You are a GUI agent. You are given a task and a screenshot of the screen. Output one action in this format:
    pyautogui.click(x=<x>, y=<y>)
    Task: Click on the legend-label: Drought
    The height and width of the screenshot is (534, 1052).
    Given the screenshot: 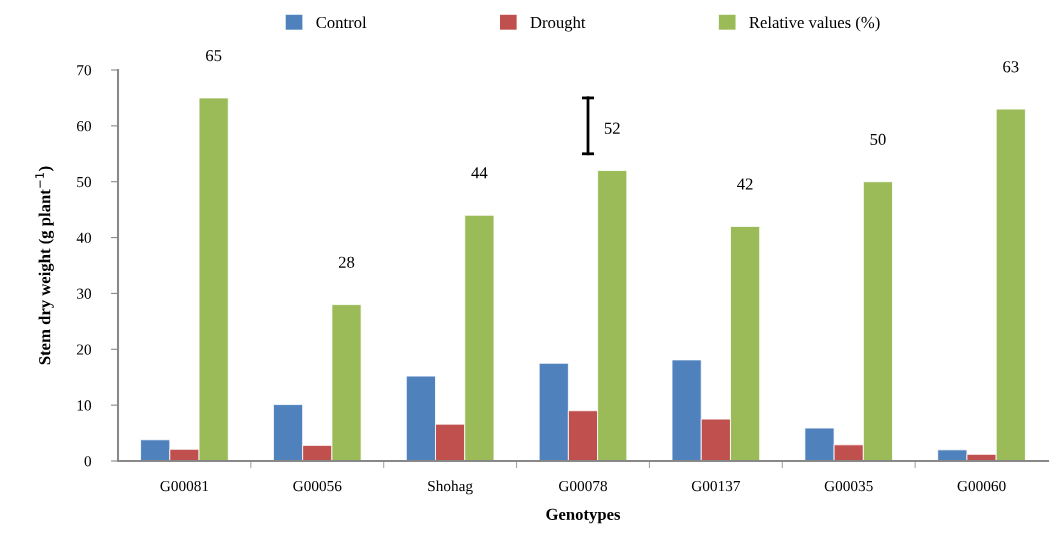 What is the action you would take?
    pyautogui.click(x=558, y=24)
    